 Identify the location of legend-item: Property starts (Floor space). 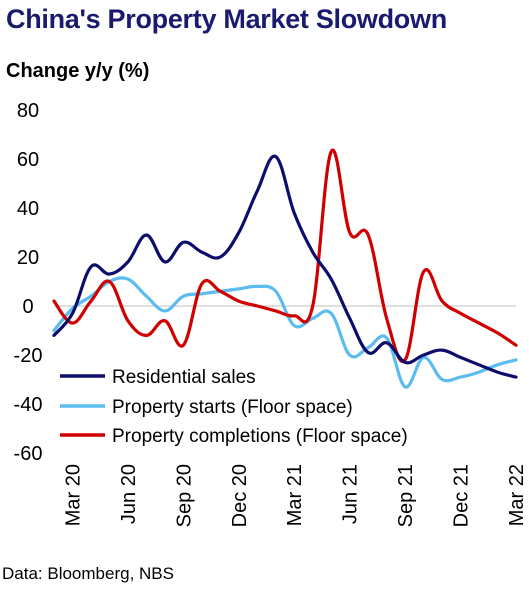
(206, 407).